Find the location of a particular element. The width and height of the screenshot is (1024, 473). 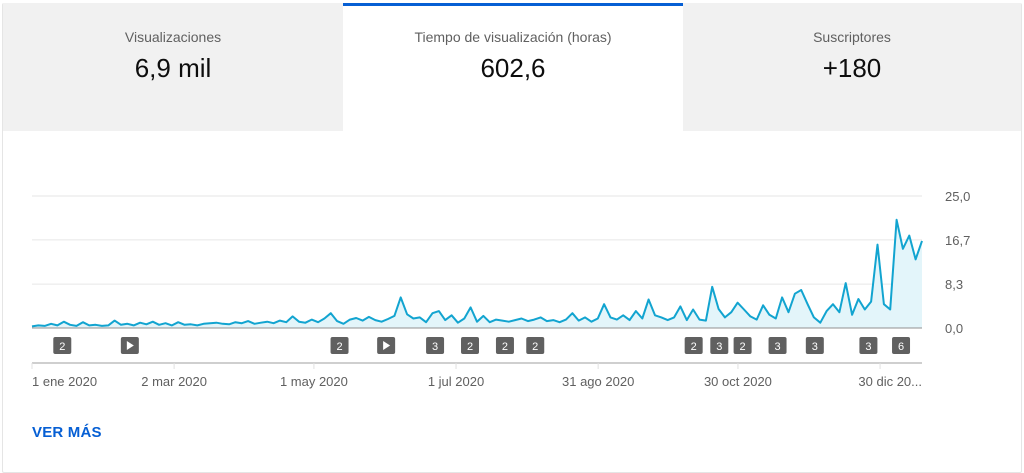

marker-count: 6 is located at coordinates (901, 347).